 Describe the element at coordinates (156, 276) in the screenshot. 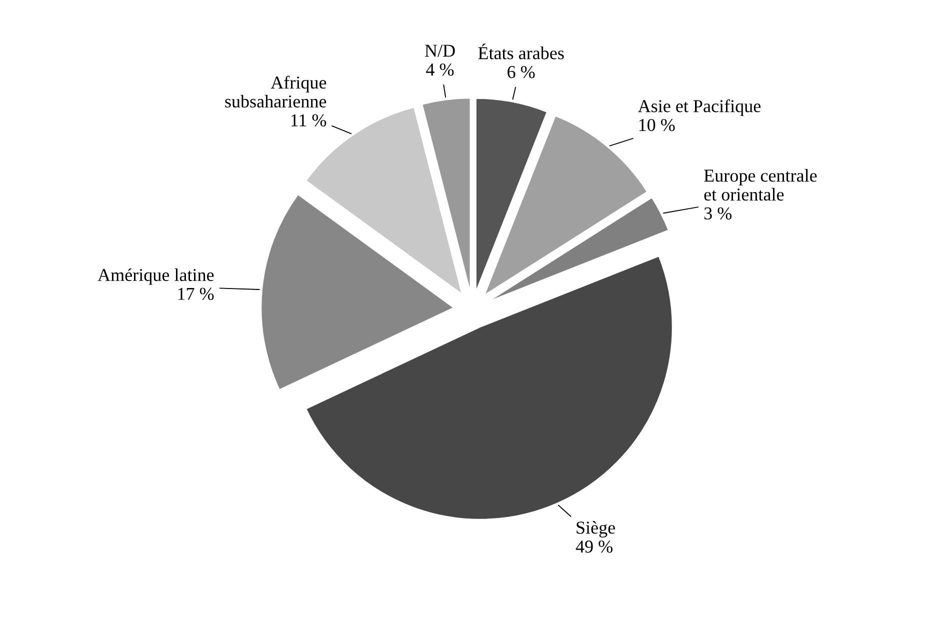

I see `slice-label: Amérique latine` at that location.